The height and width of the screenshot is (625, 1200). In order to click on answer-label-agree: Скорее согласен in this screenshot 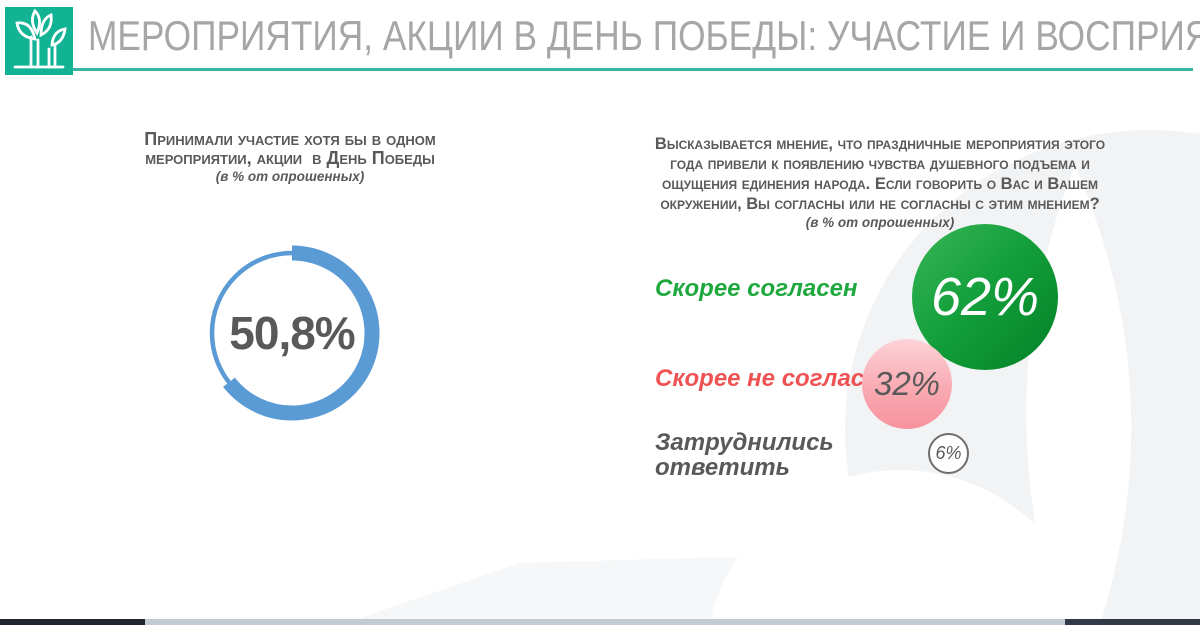, I will do `click(756, 288)`.